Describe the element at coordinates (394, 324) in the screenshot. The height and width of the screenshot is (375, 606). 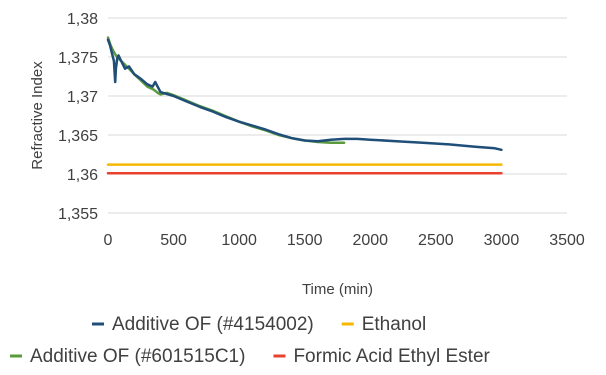
I see `legend-label: Ethanol` at that location.